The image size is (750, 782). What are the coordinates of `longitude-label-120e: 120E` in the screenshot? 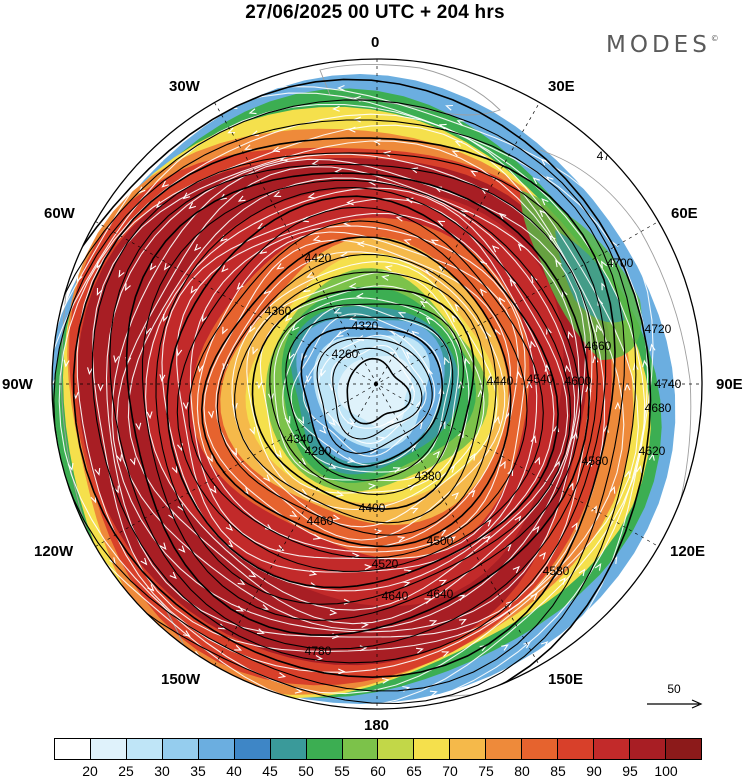 It's located at (688, 551).